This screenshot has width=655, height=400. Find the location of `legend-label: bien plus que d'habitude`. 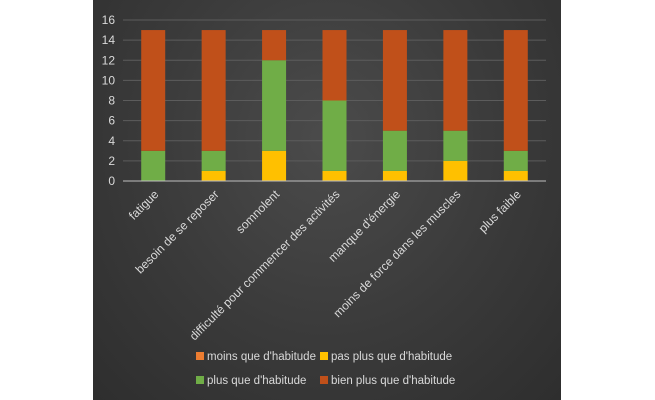

legend-label: bien plus que d'habitude is located at coordinates (393, 381).